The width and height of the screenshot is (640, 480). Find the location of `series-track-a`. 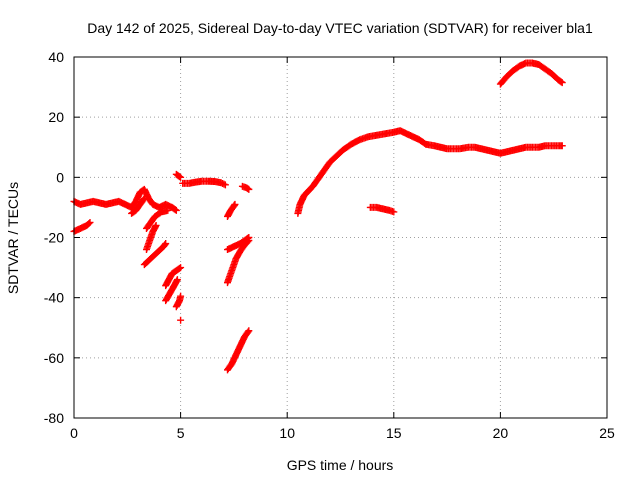

series-track-a is located at coordinates (125, 199).